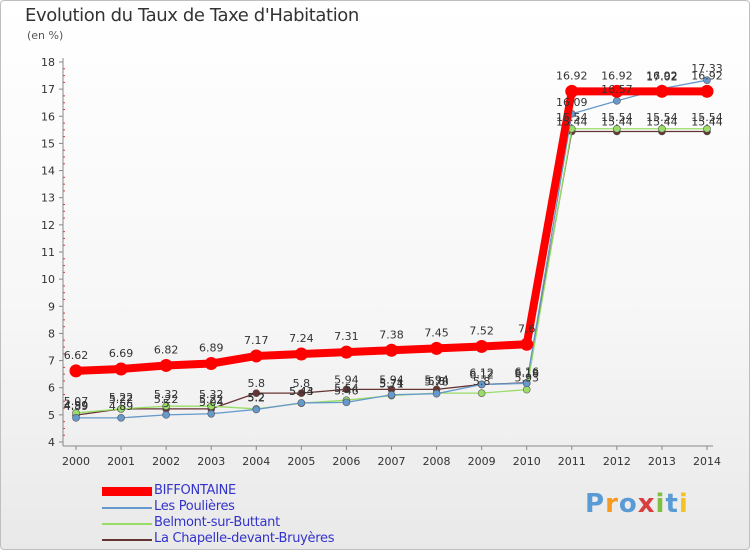 This screenshot has height=550, width=750. I want to click on data-label: 5, so click(166, 403).